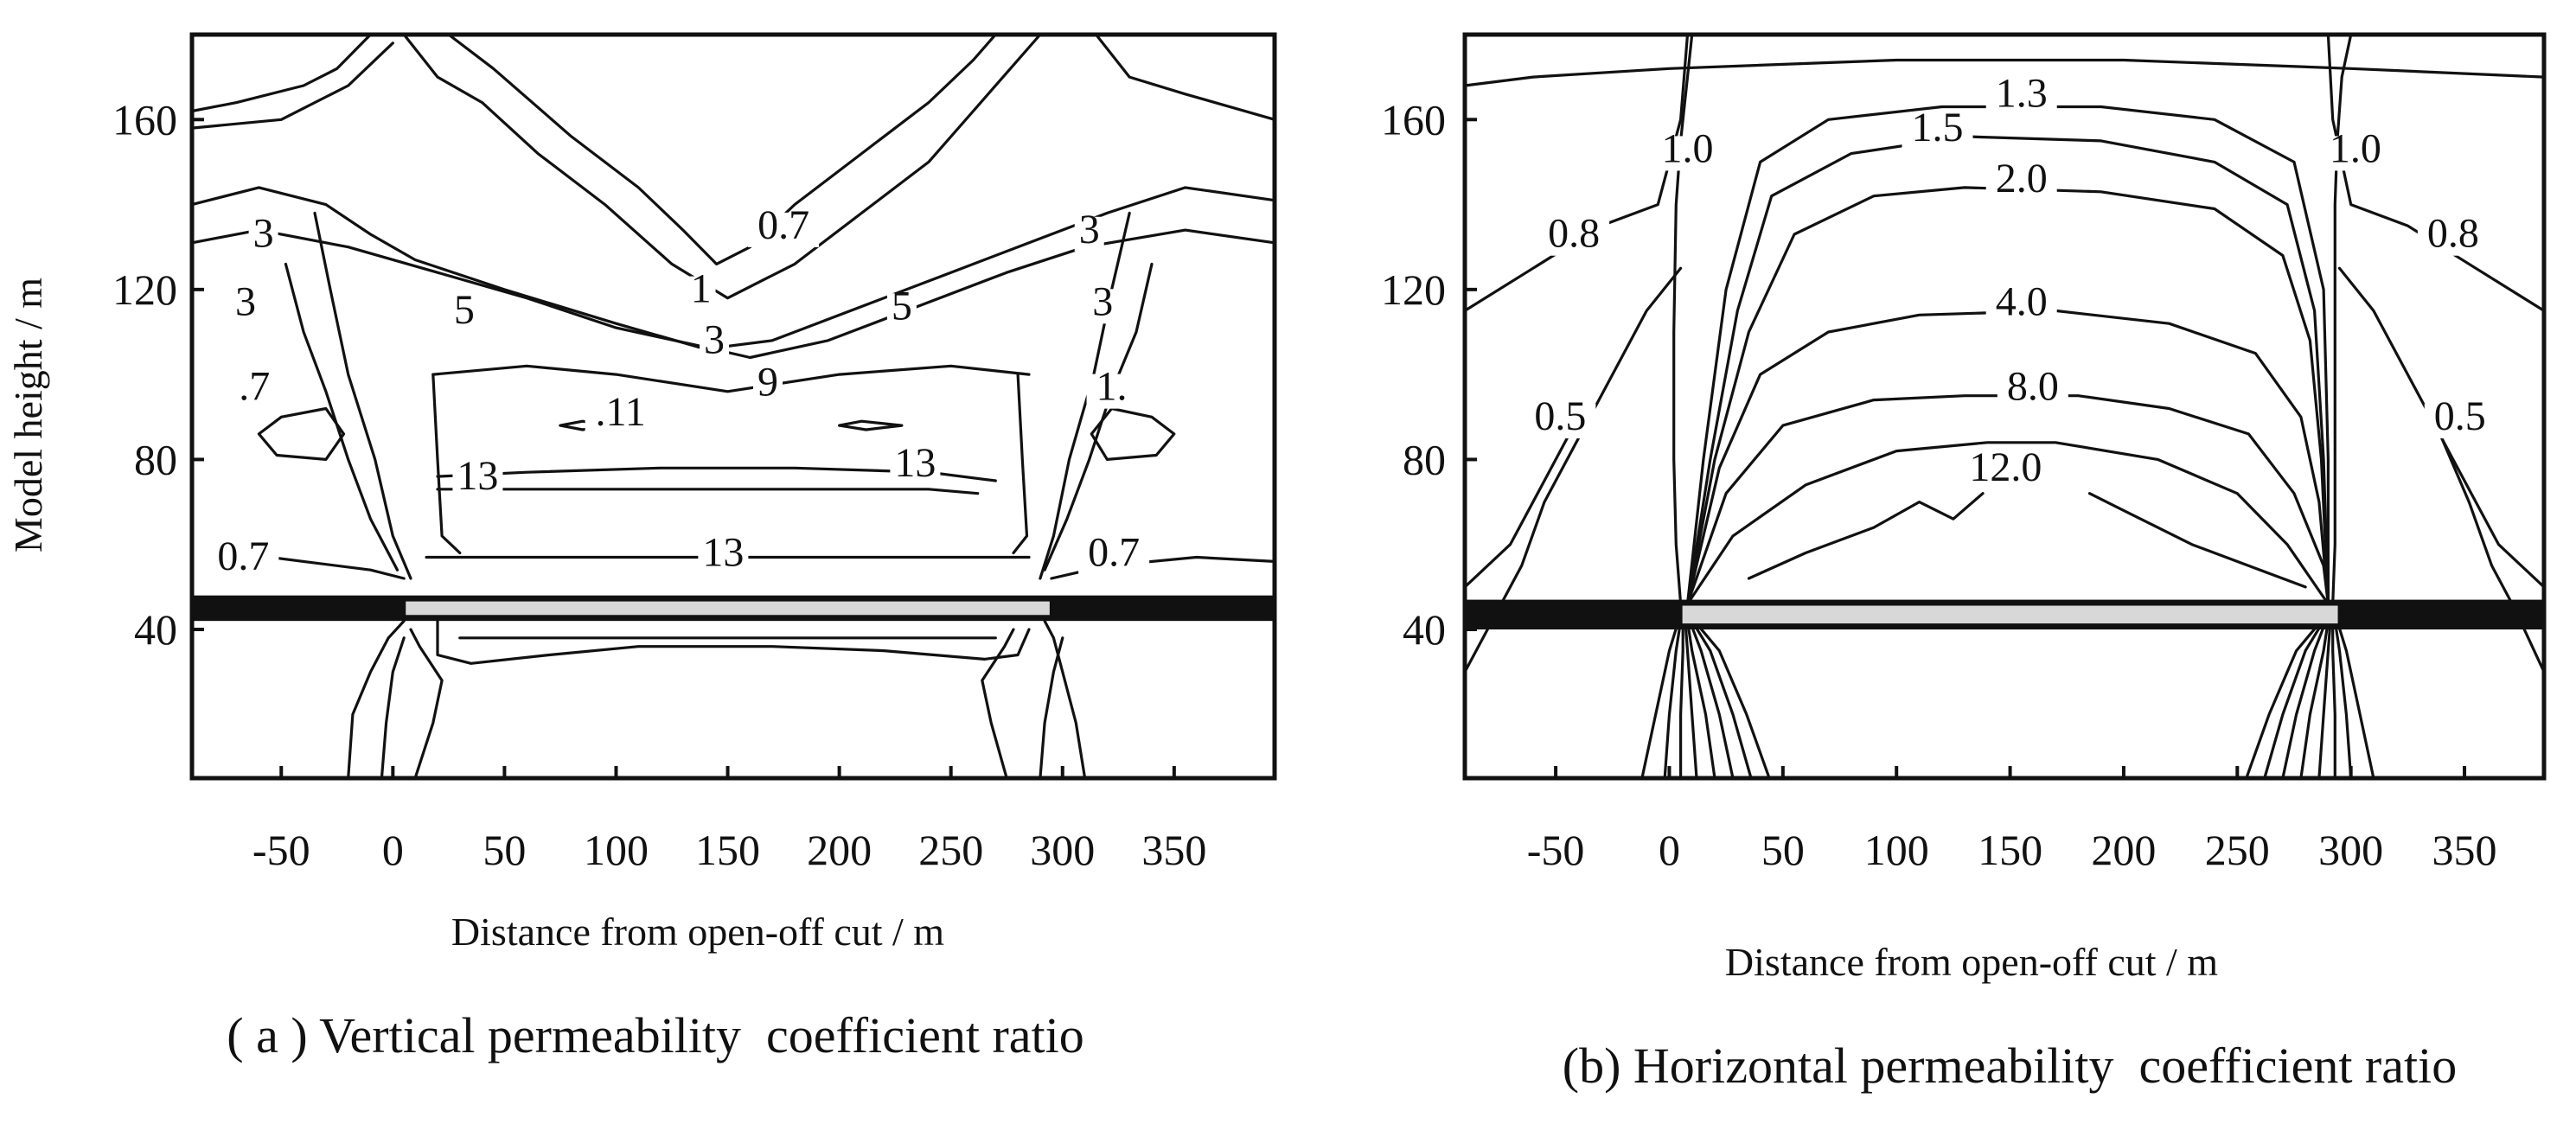  I want to click on contour-label: 2.0, so click(2022, 178).